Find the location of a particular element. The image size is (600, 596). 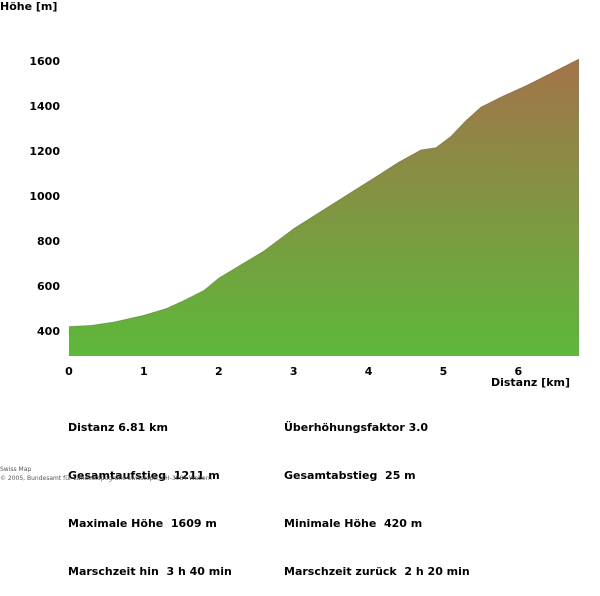

y-tick-label: 600 is located at coordinates (48, 286).